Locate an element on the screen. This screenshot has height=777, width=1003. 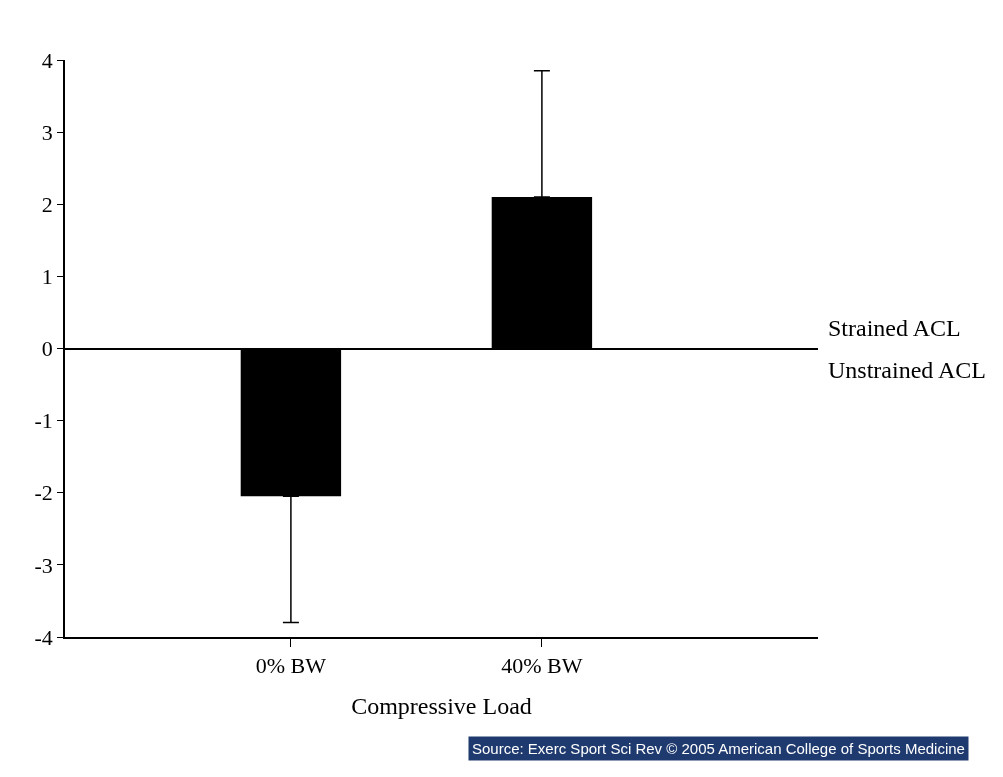
y-tick-label: -4 is located at coordinates (43, 637).